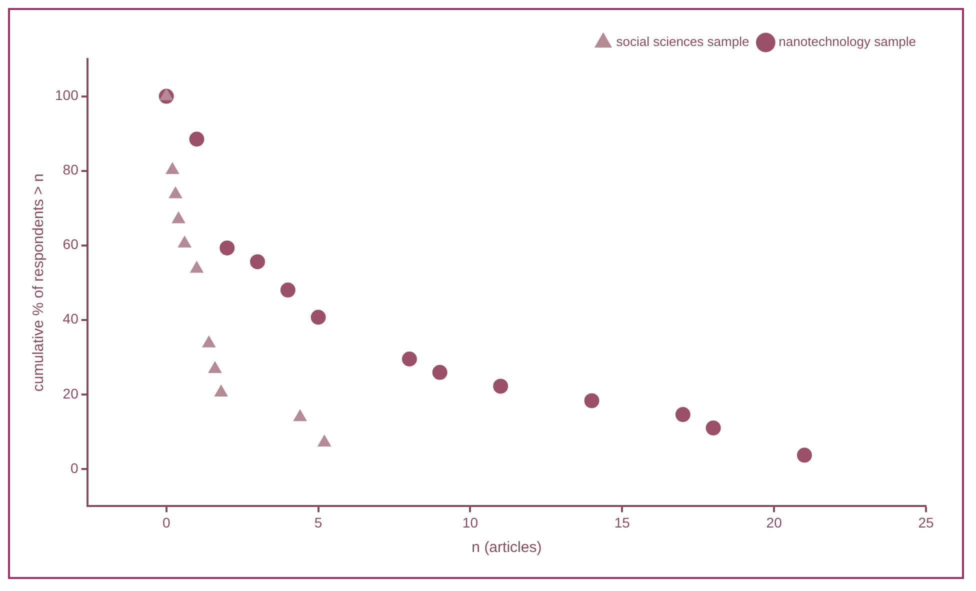 The image size is (976, 591). What do you see at coordinates (70, 393) in the screenshot?
I see `y-tick-label: 20` at bounding box center [70, 393].